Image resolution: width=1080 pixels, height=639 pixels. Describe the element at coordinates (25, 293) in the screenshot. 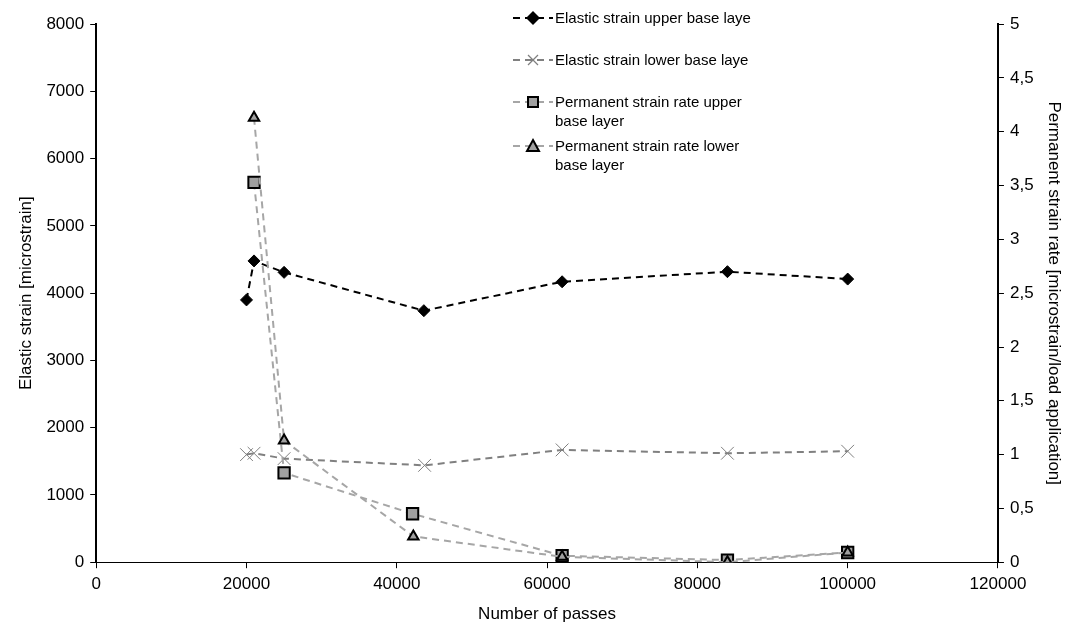

I see `y-axis-title: Elastic strain [microstrain]` at that location.